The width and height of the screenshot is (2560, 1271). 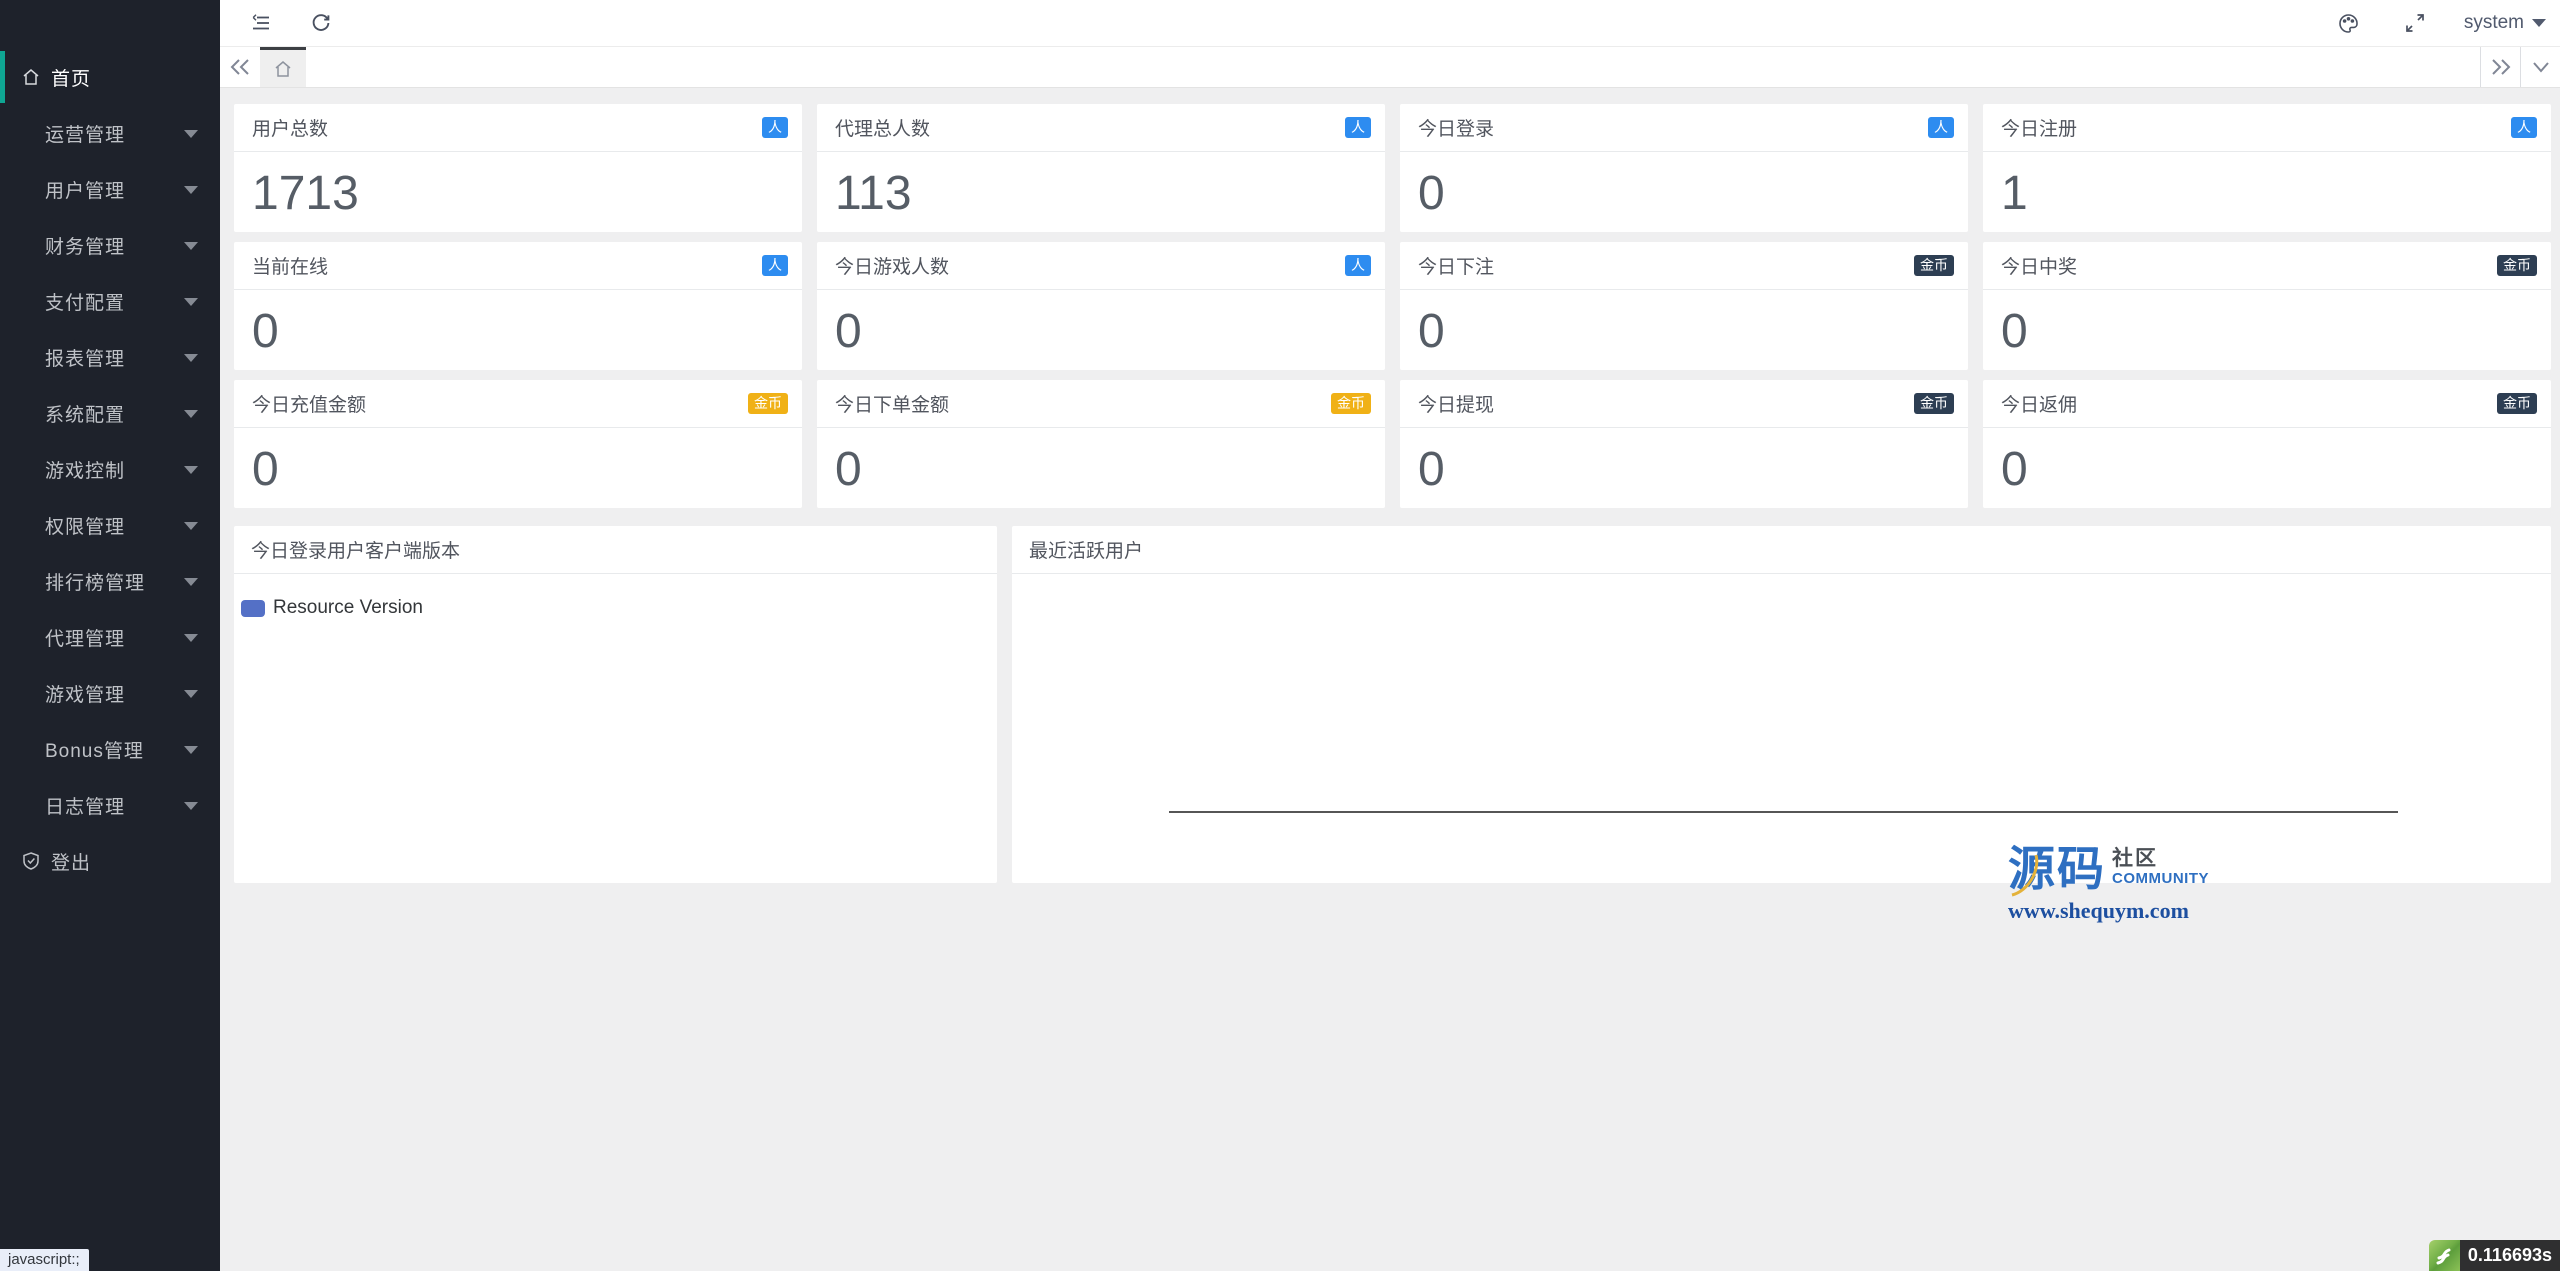 I want to click on stat-card-header: 今日游戏人数 人, so click(x=1101, y=266).